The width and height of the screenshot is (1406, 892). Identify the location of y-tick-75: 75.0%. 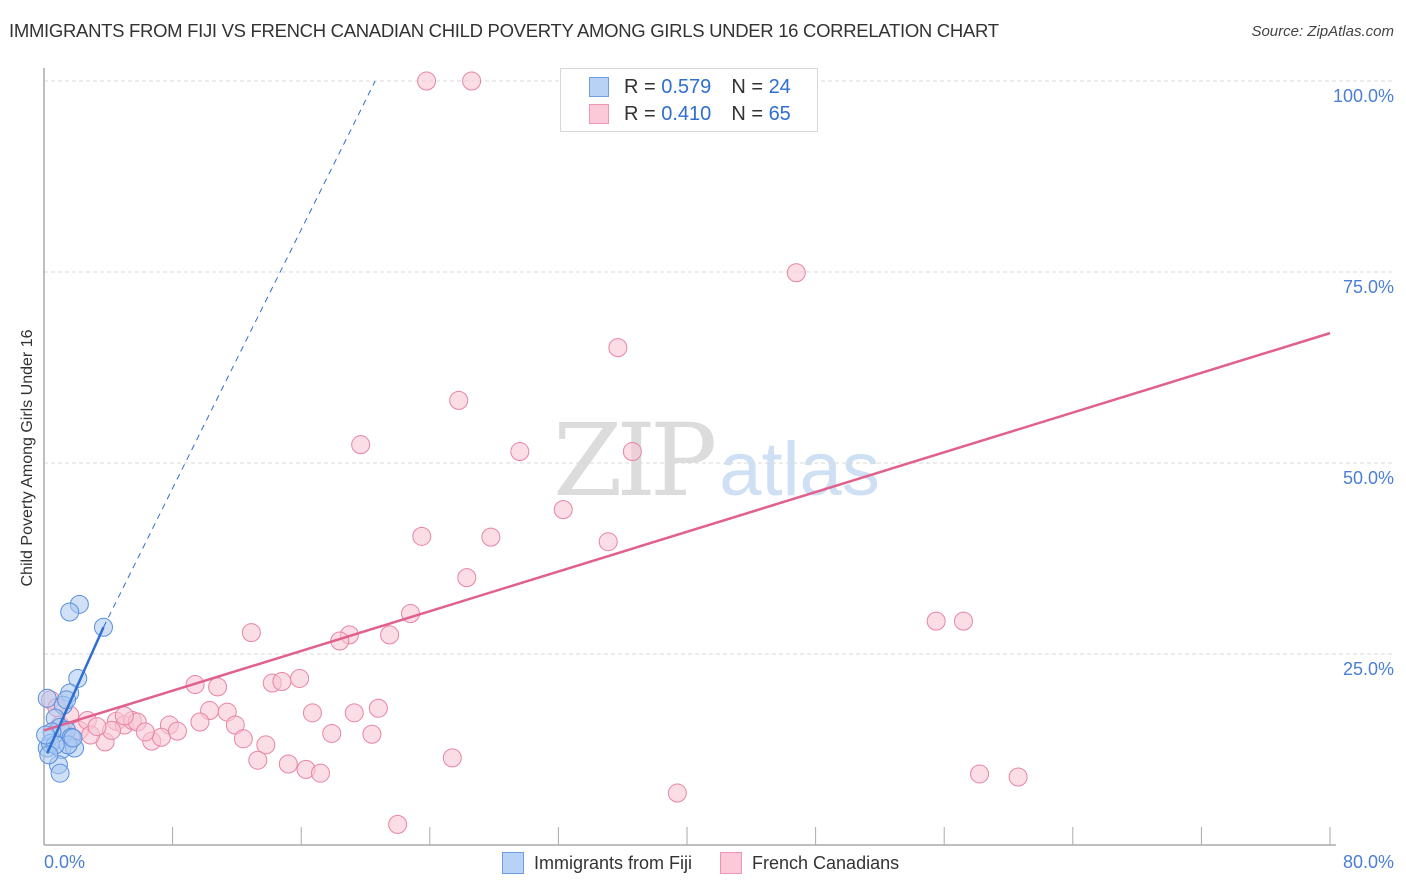
(1368, 287).